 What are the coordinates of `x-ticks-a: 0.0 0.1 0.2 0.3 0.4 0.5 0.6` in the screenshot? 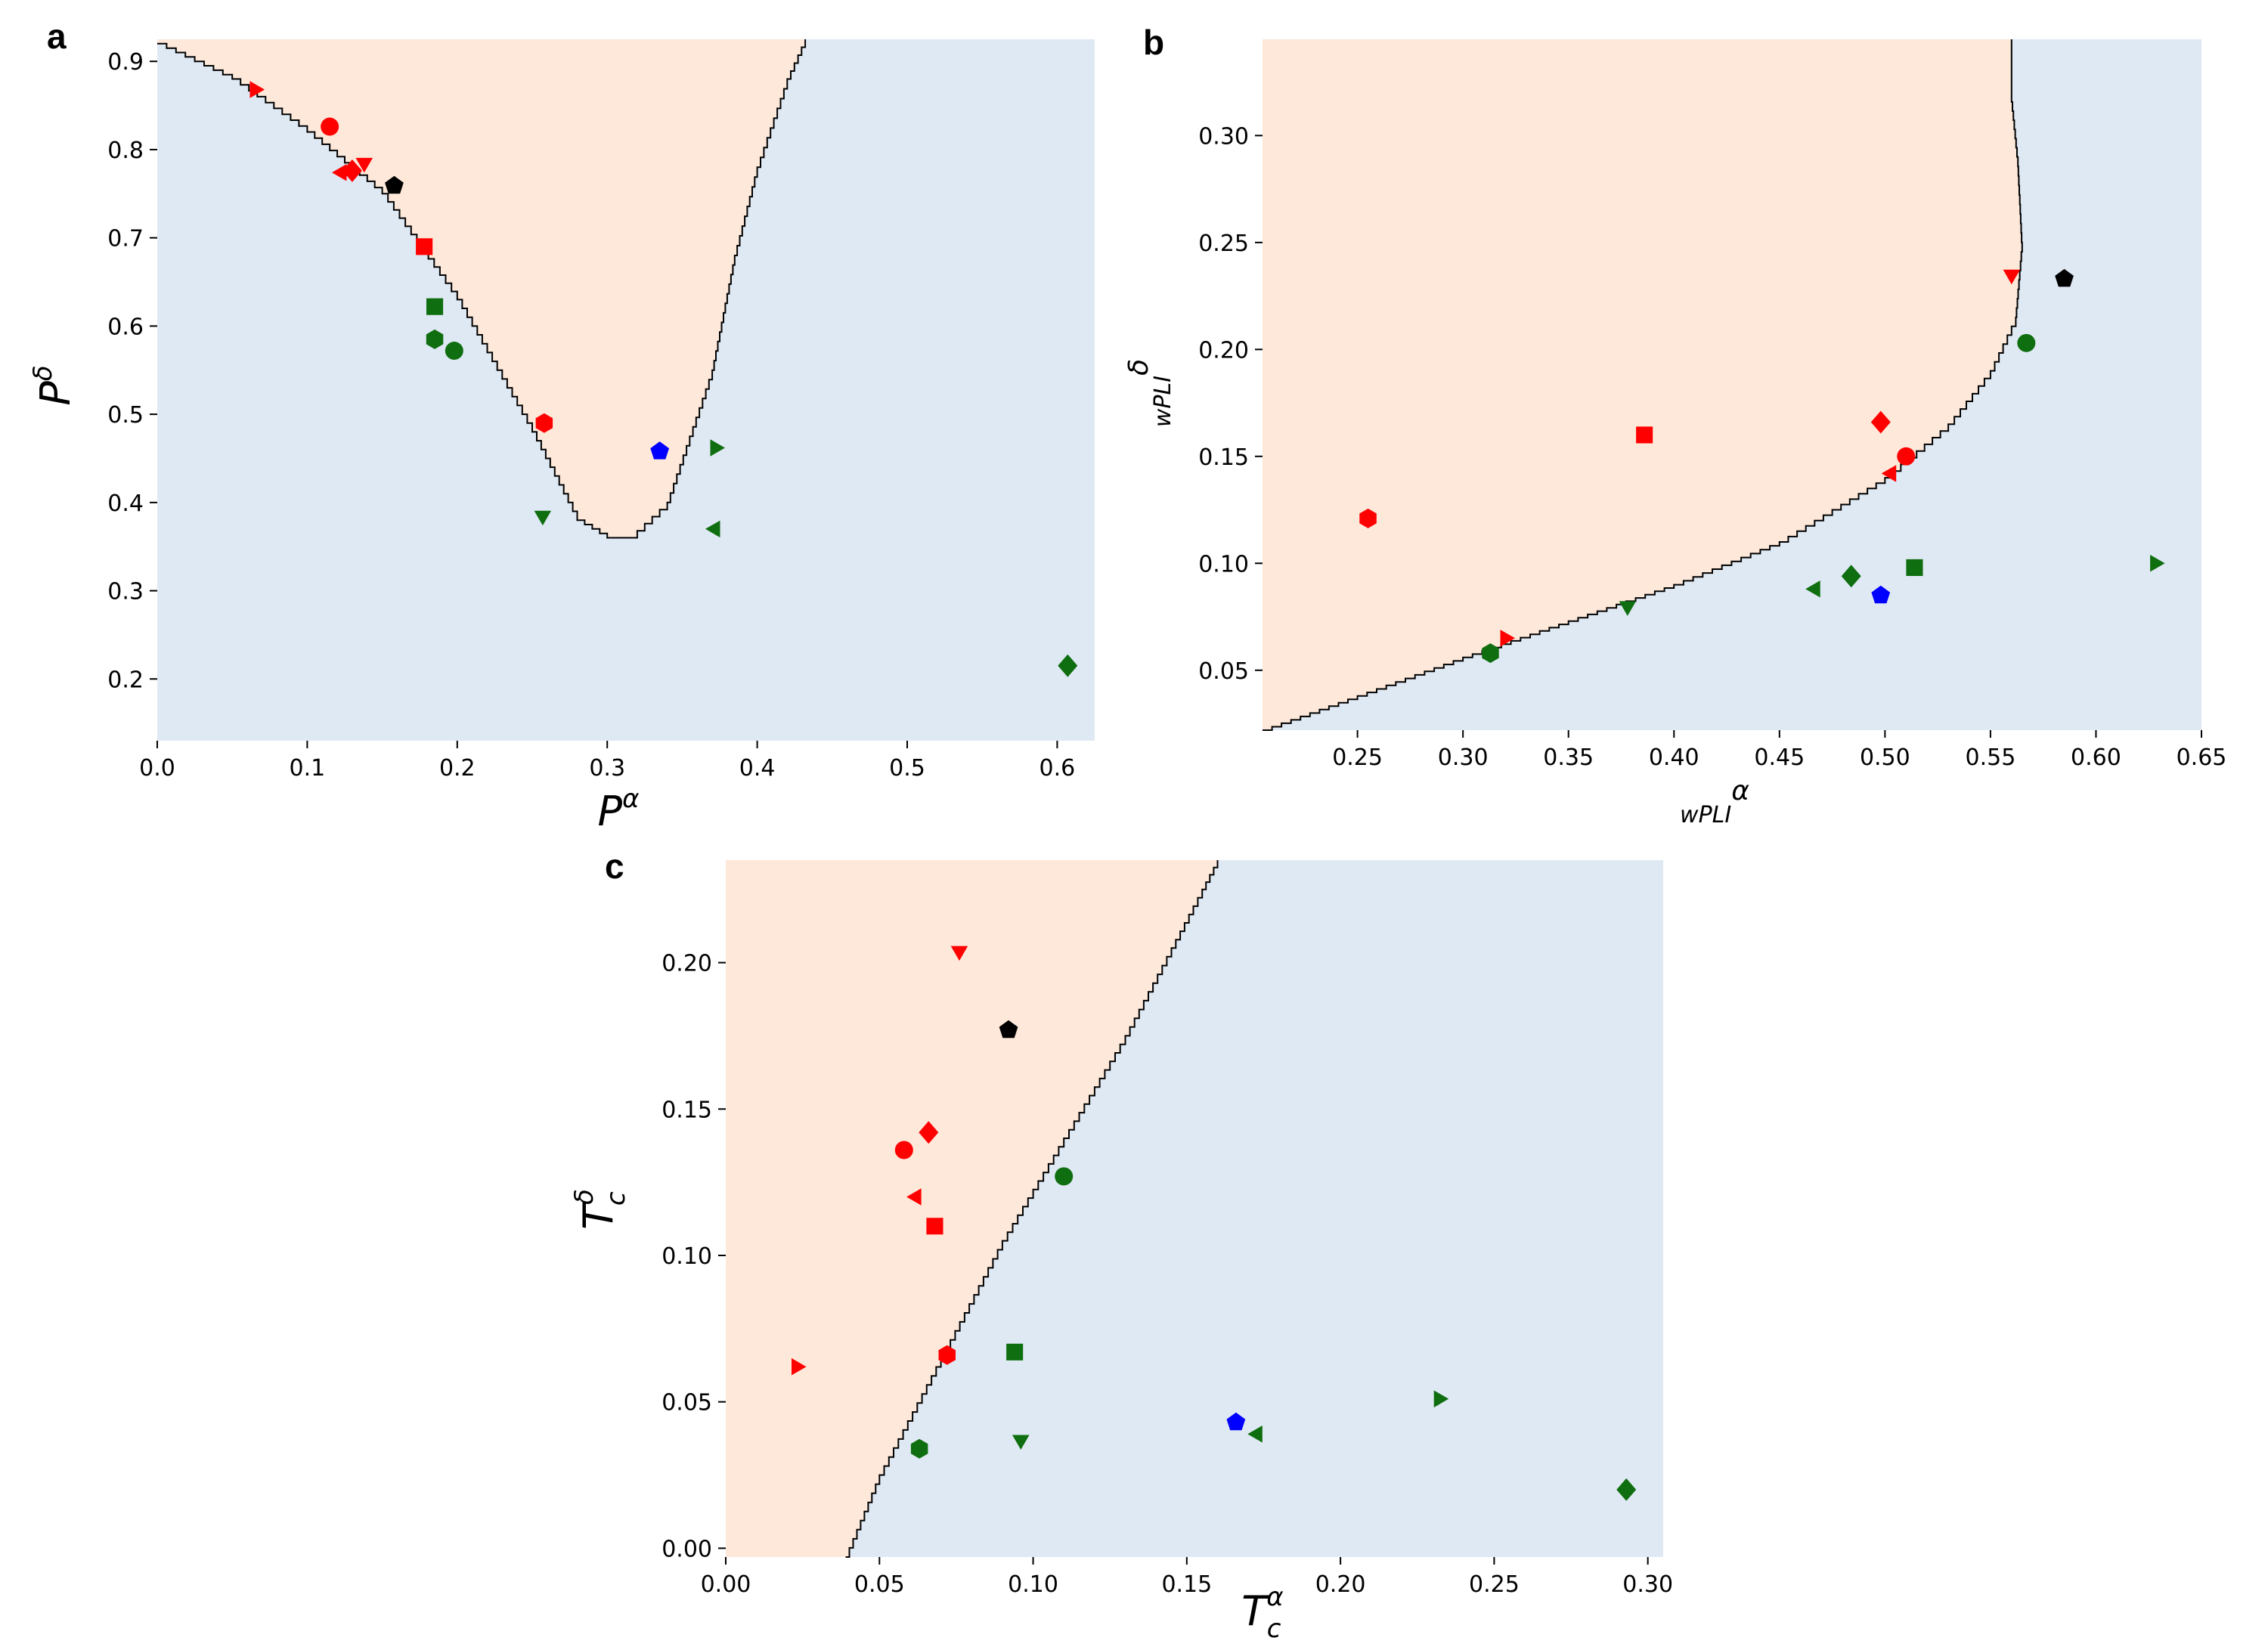 It's located at (607, 761).